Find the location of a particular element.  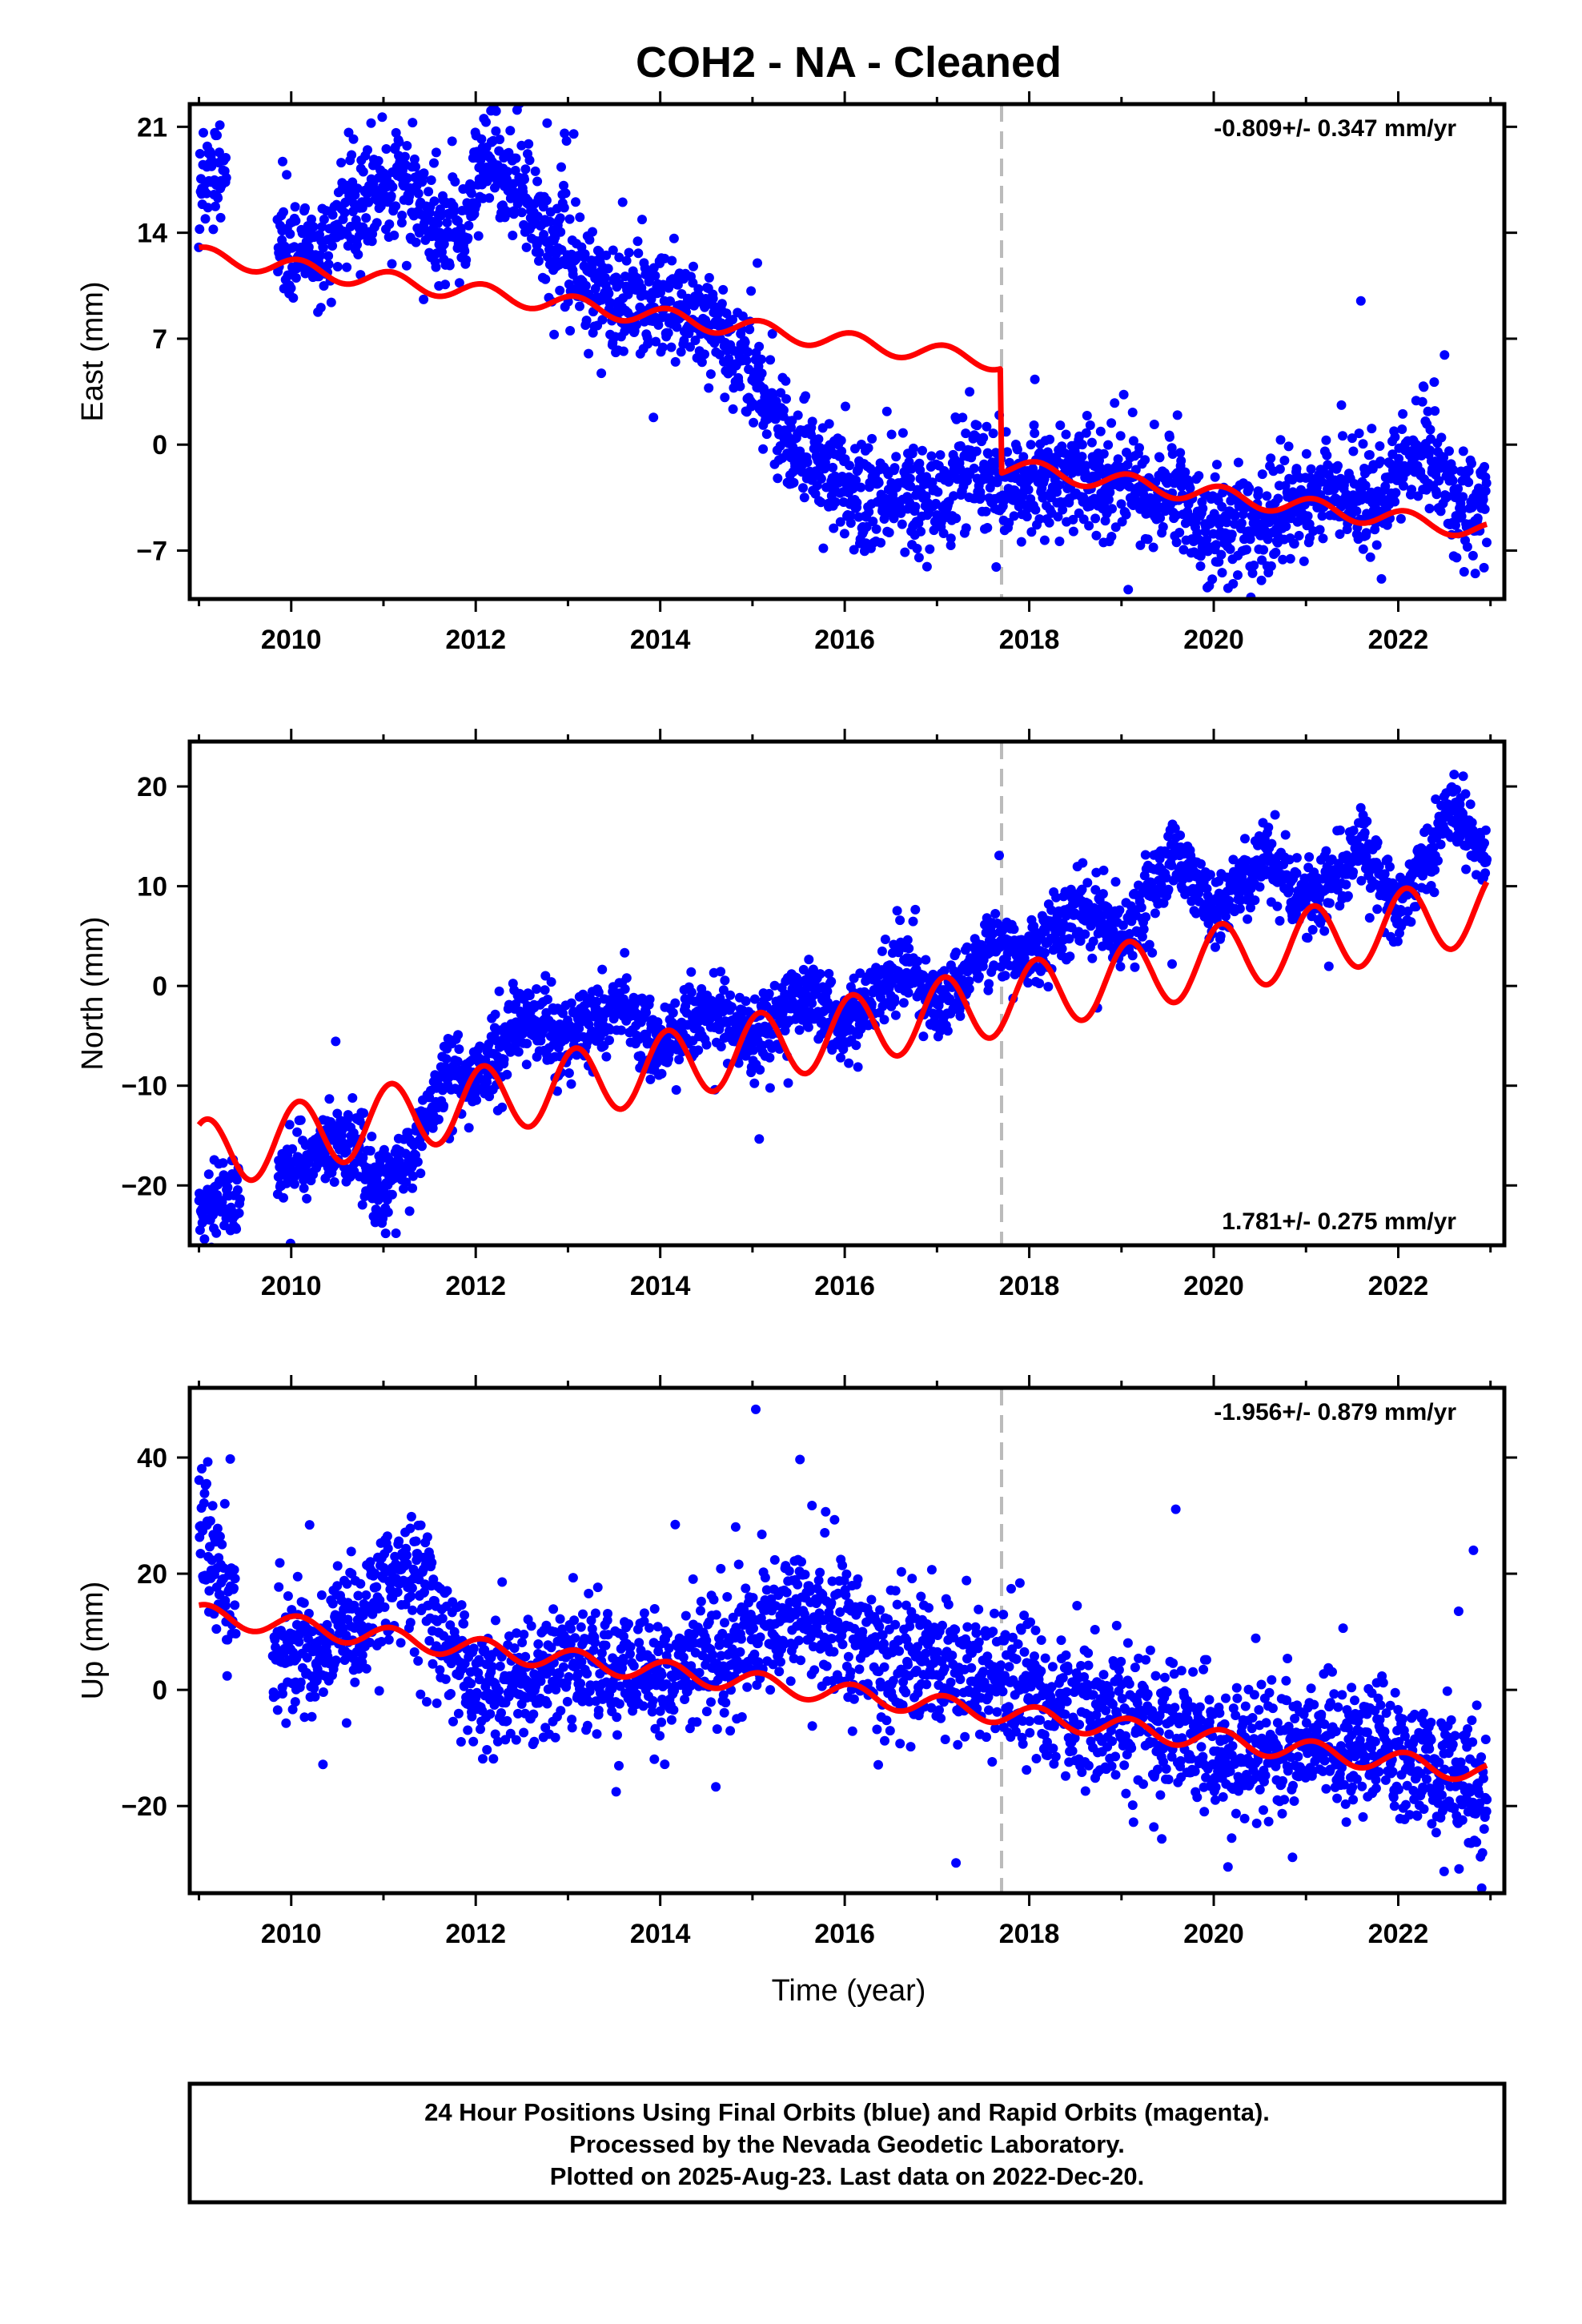

east-x-tick-label: 2010 is located at coordinates (291, 640).